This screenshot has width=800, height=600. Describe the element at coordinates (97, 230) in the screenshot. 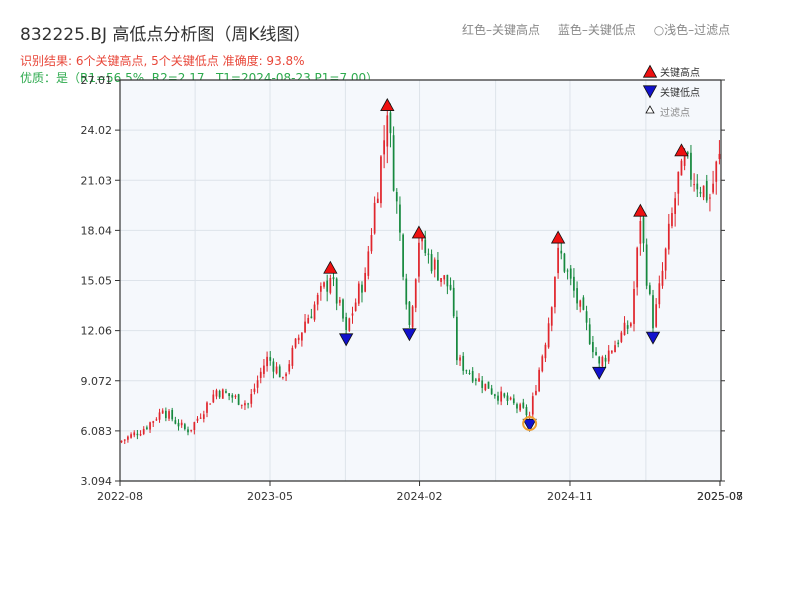

I see `y-tick-label: 18.04` at that location.